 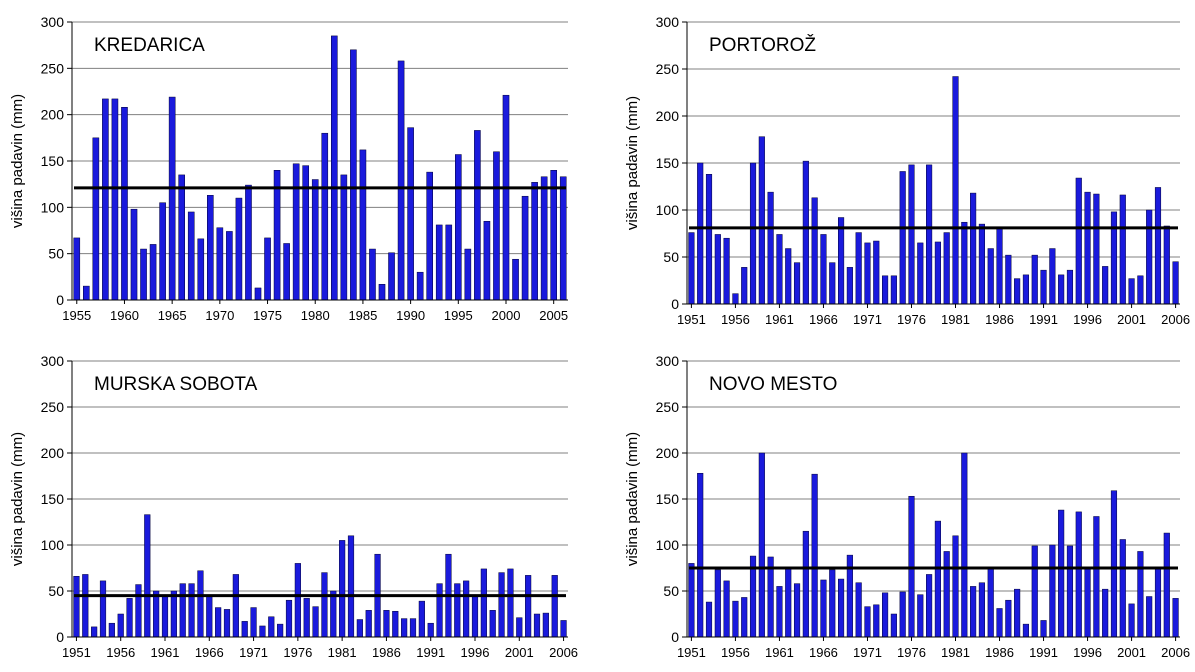 What do you see at coordinates (458, 315) in the screenshot?
I see `x-tick-label: 1995` at bounding box center [458, 315].